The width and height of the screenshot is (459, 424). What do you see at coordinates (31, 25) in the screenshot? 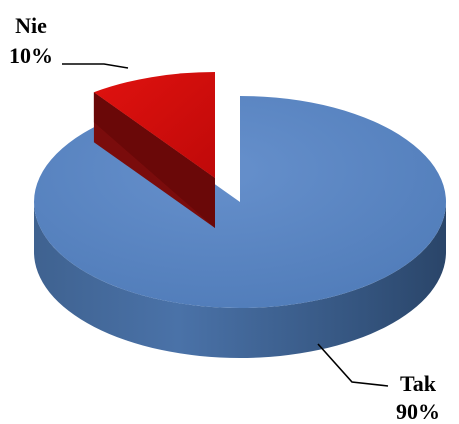
I see `slice-label-nie-category: Nie` at bounding box center [31, 25].